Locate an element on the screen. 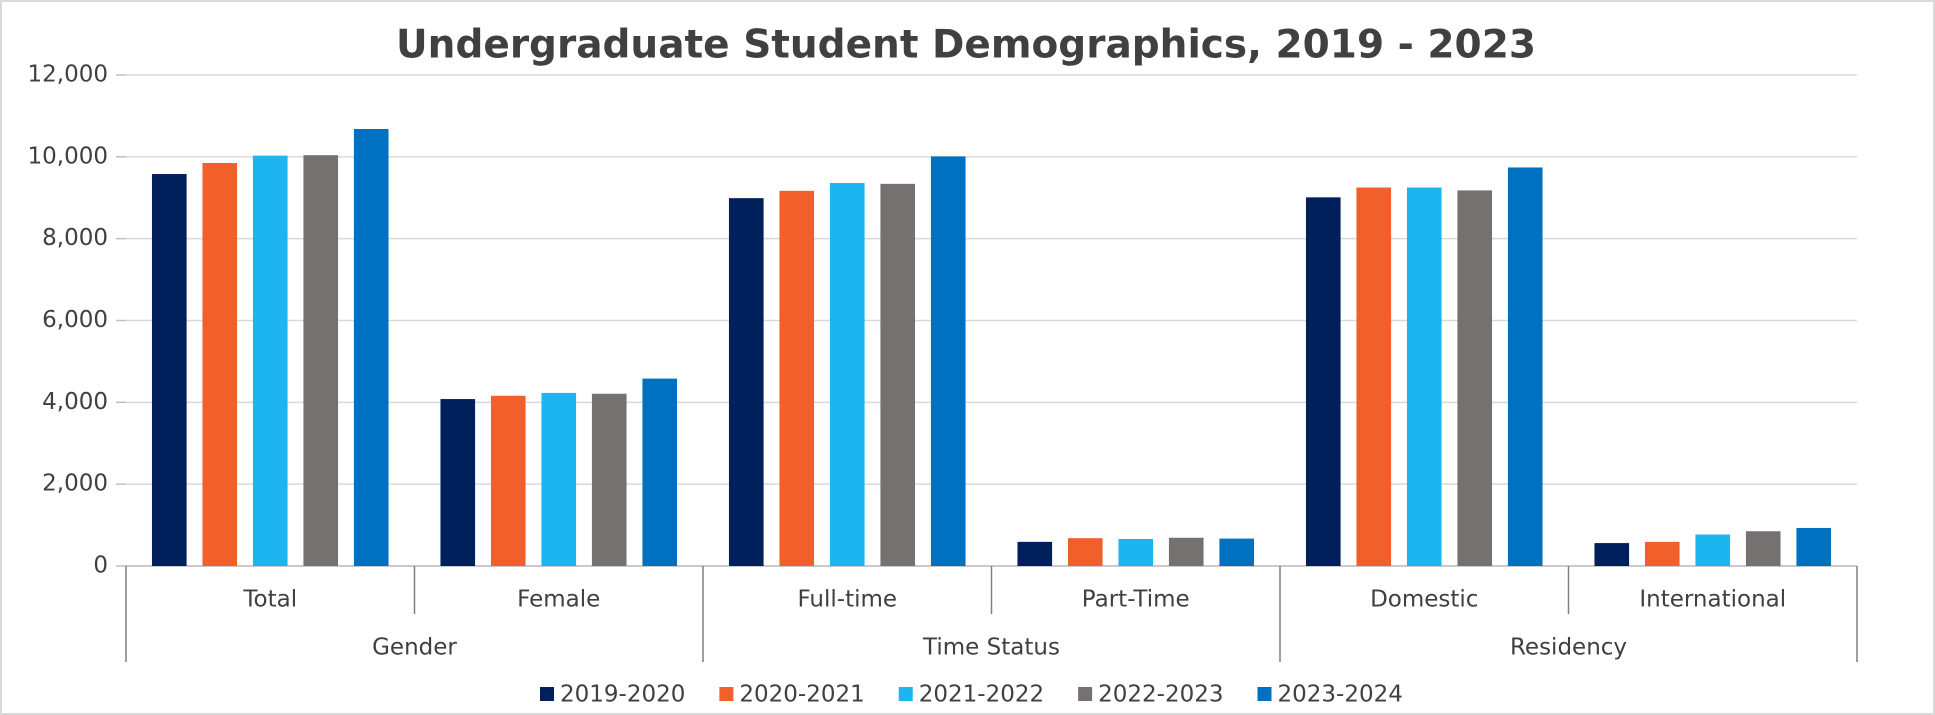 The width and height of the screenshot is (1935, 715). y-tick-label: 2,000 is located at coordinates (75, 484).